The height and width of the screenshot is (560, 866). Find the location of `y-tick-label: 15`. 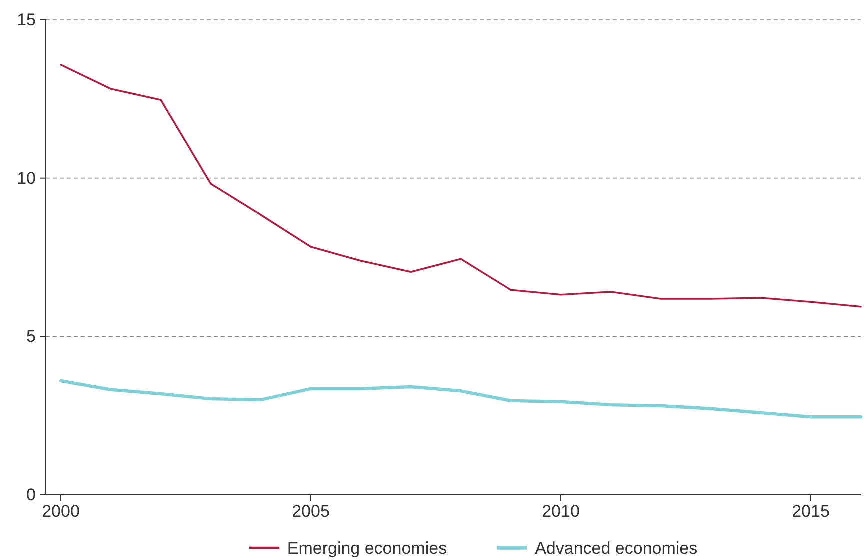

y-tick-label: 15 is located at coordinates (26, 20).